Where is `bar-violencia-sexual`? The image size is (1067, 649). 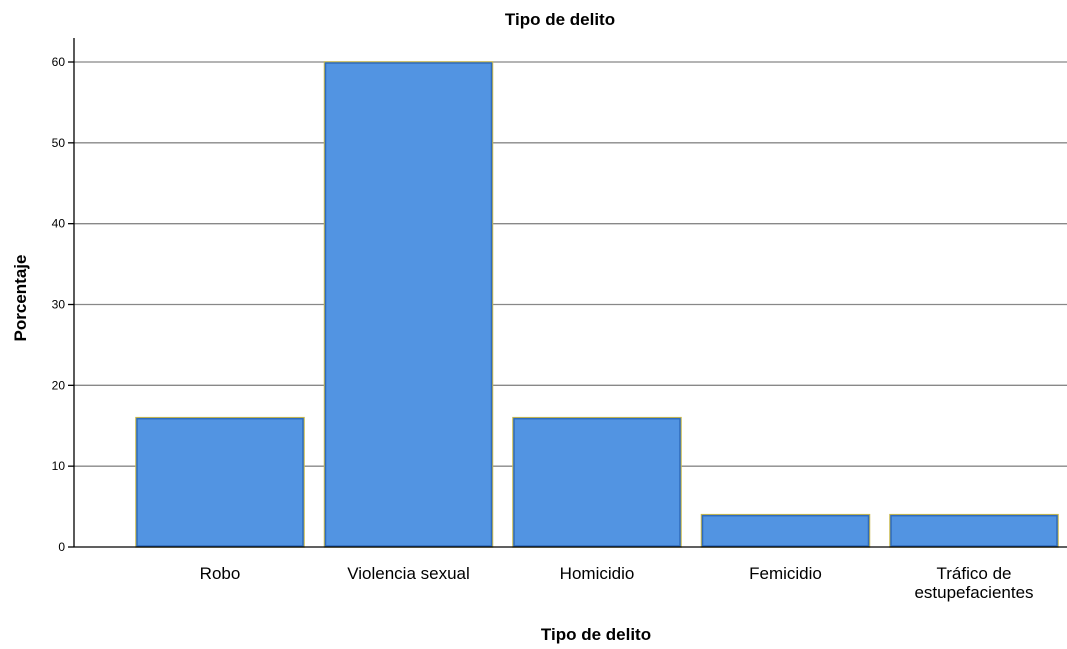
bar-violencia-sexual is located at coordinates (408, 304).